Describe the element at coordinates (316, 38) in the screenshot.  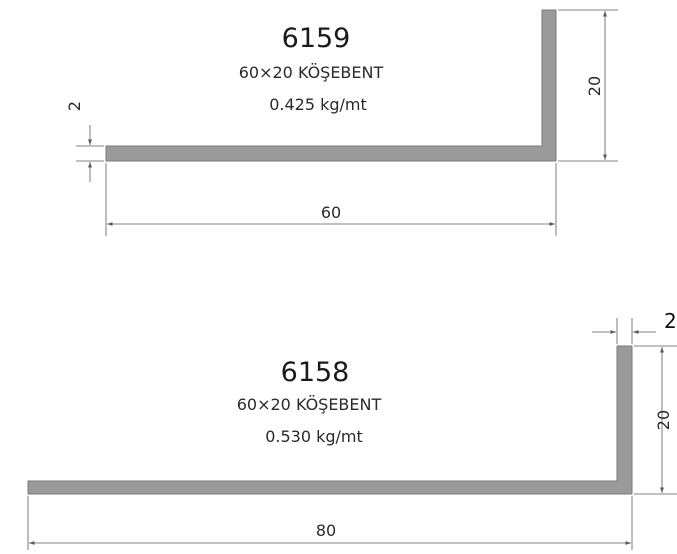
I see `profile-code: 6159` at that location.